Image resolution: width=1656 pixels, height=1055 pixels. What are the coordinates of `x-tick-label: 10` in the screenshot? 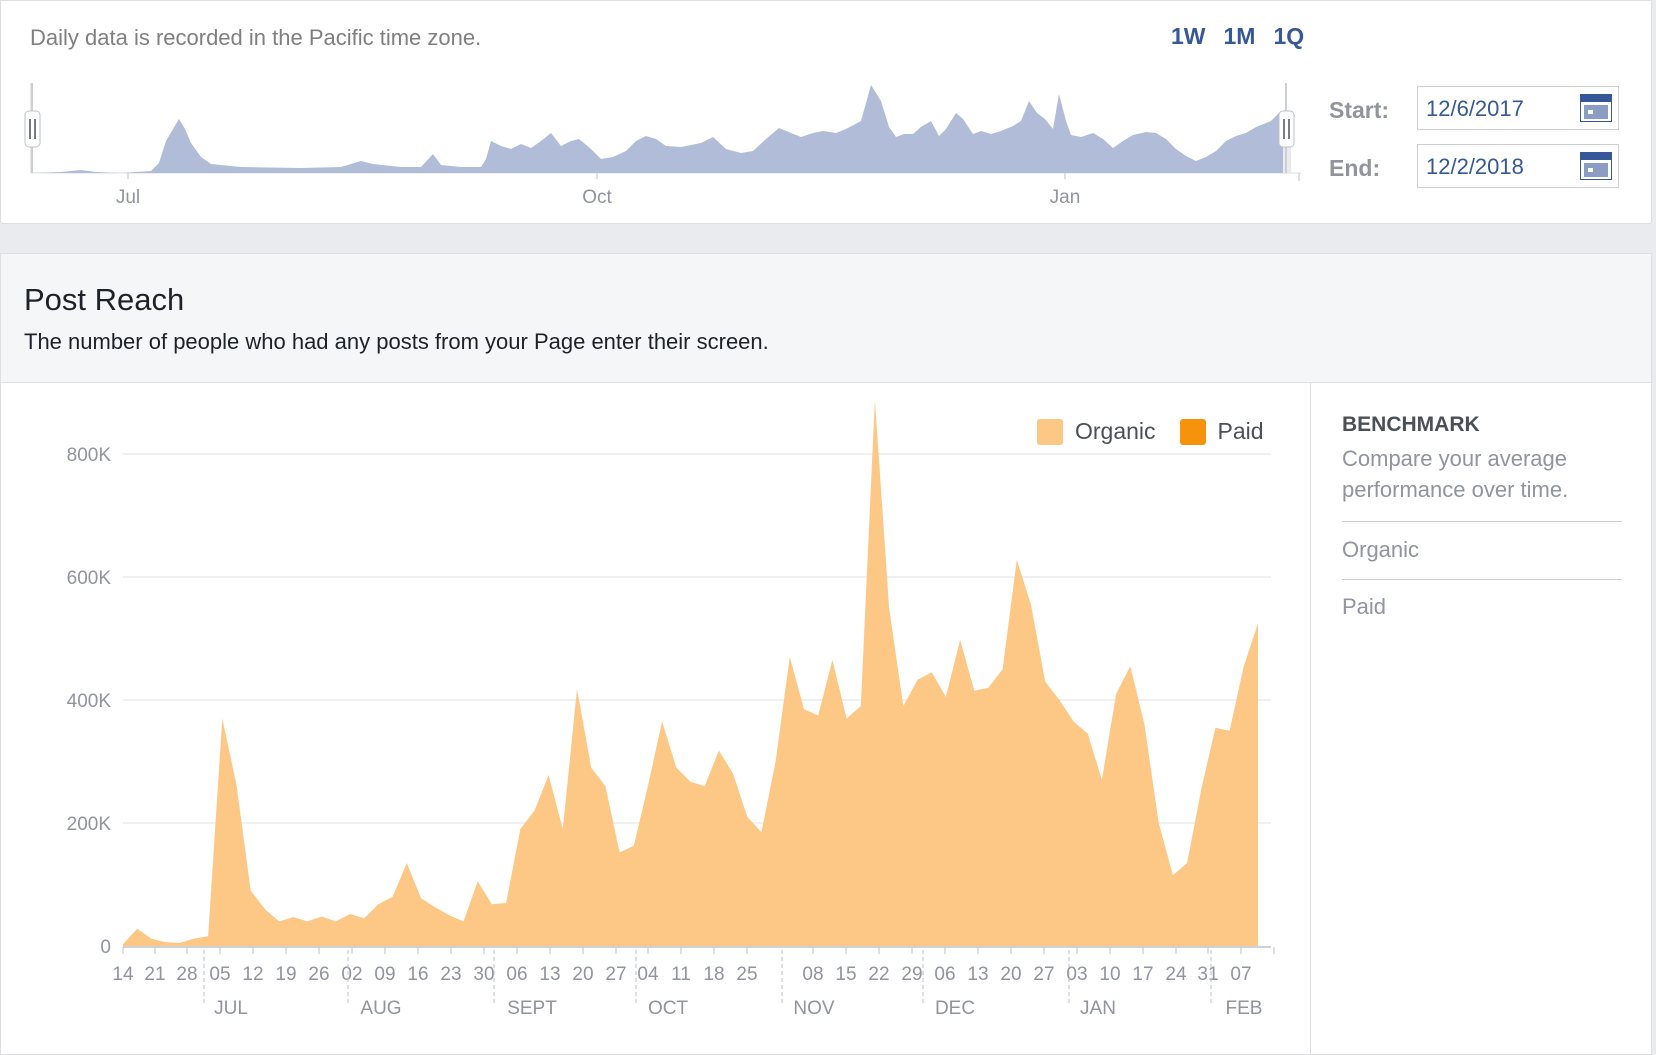 It's located at (1109, 974).